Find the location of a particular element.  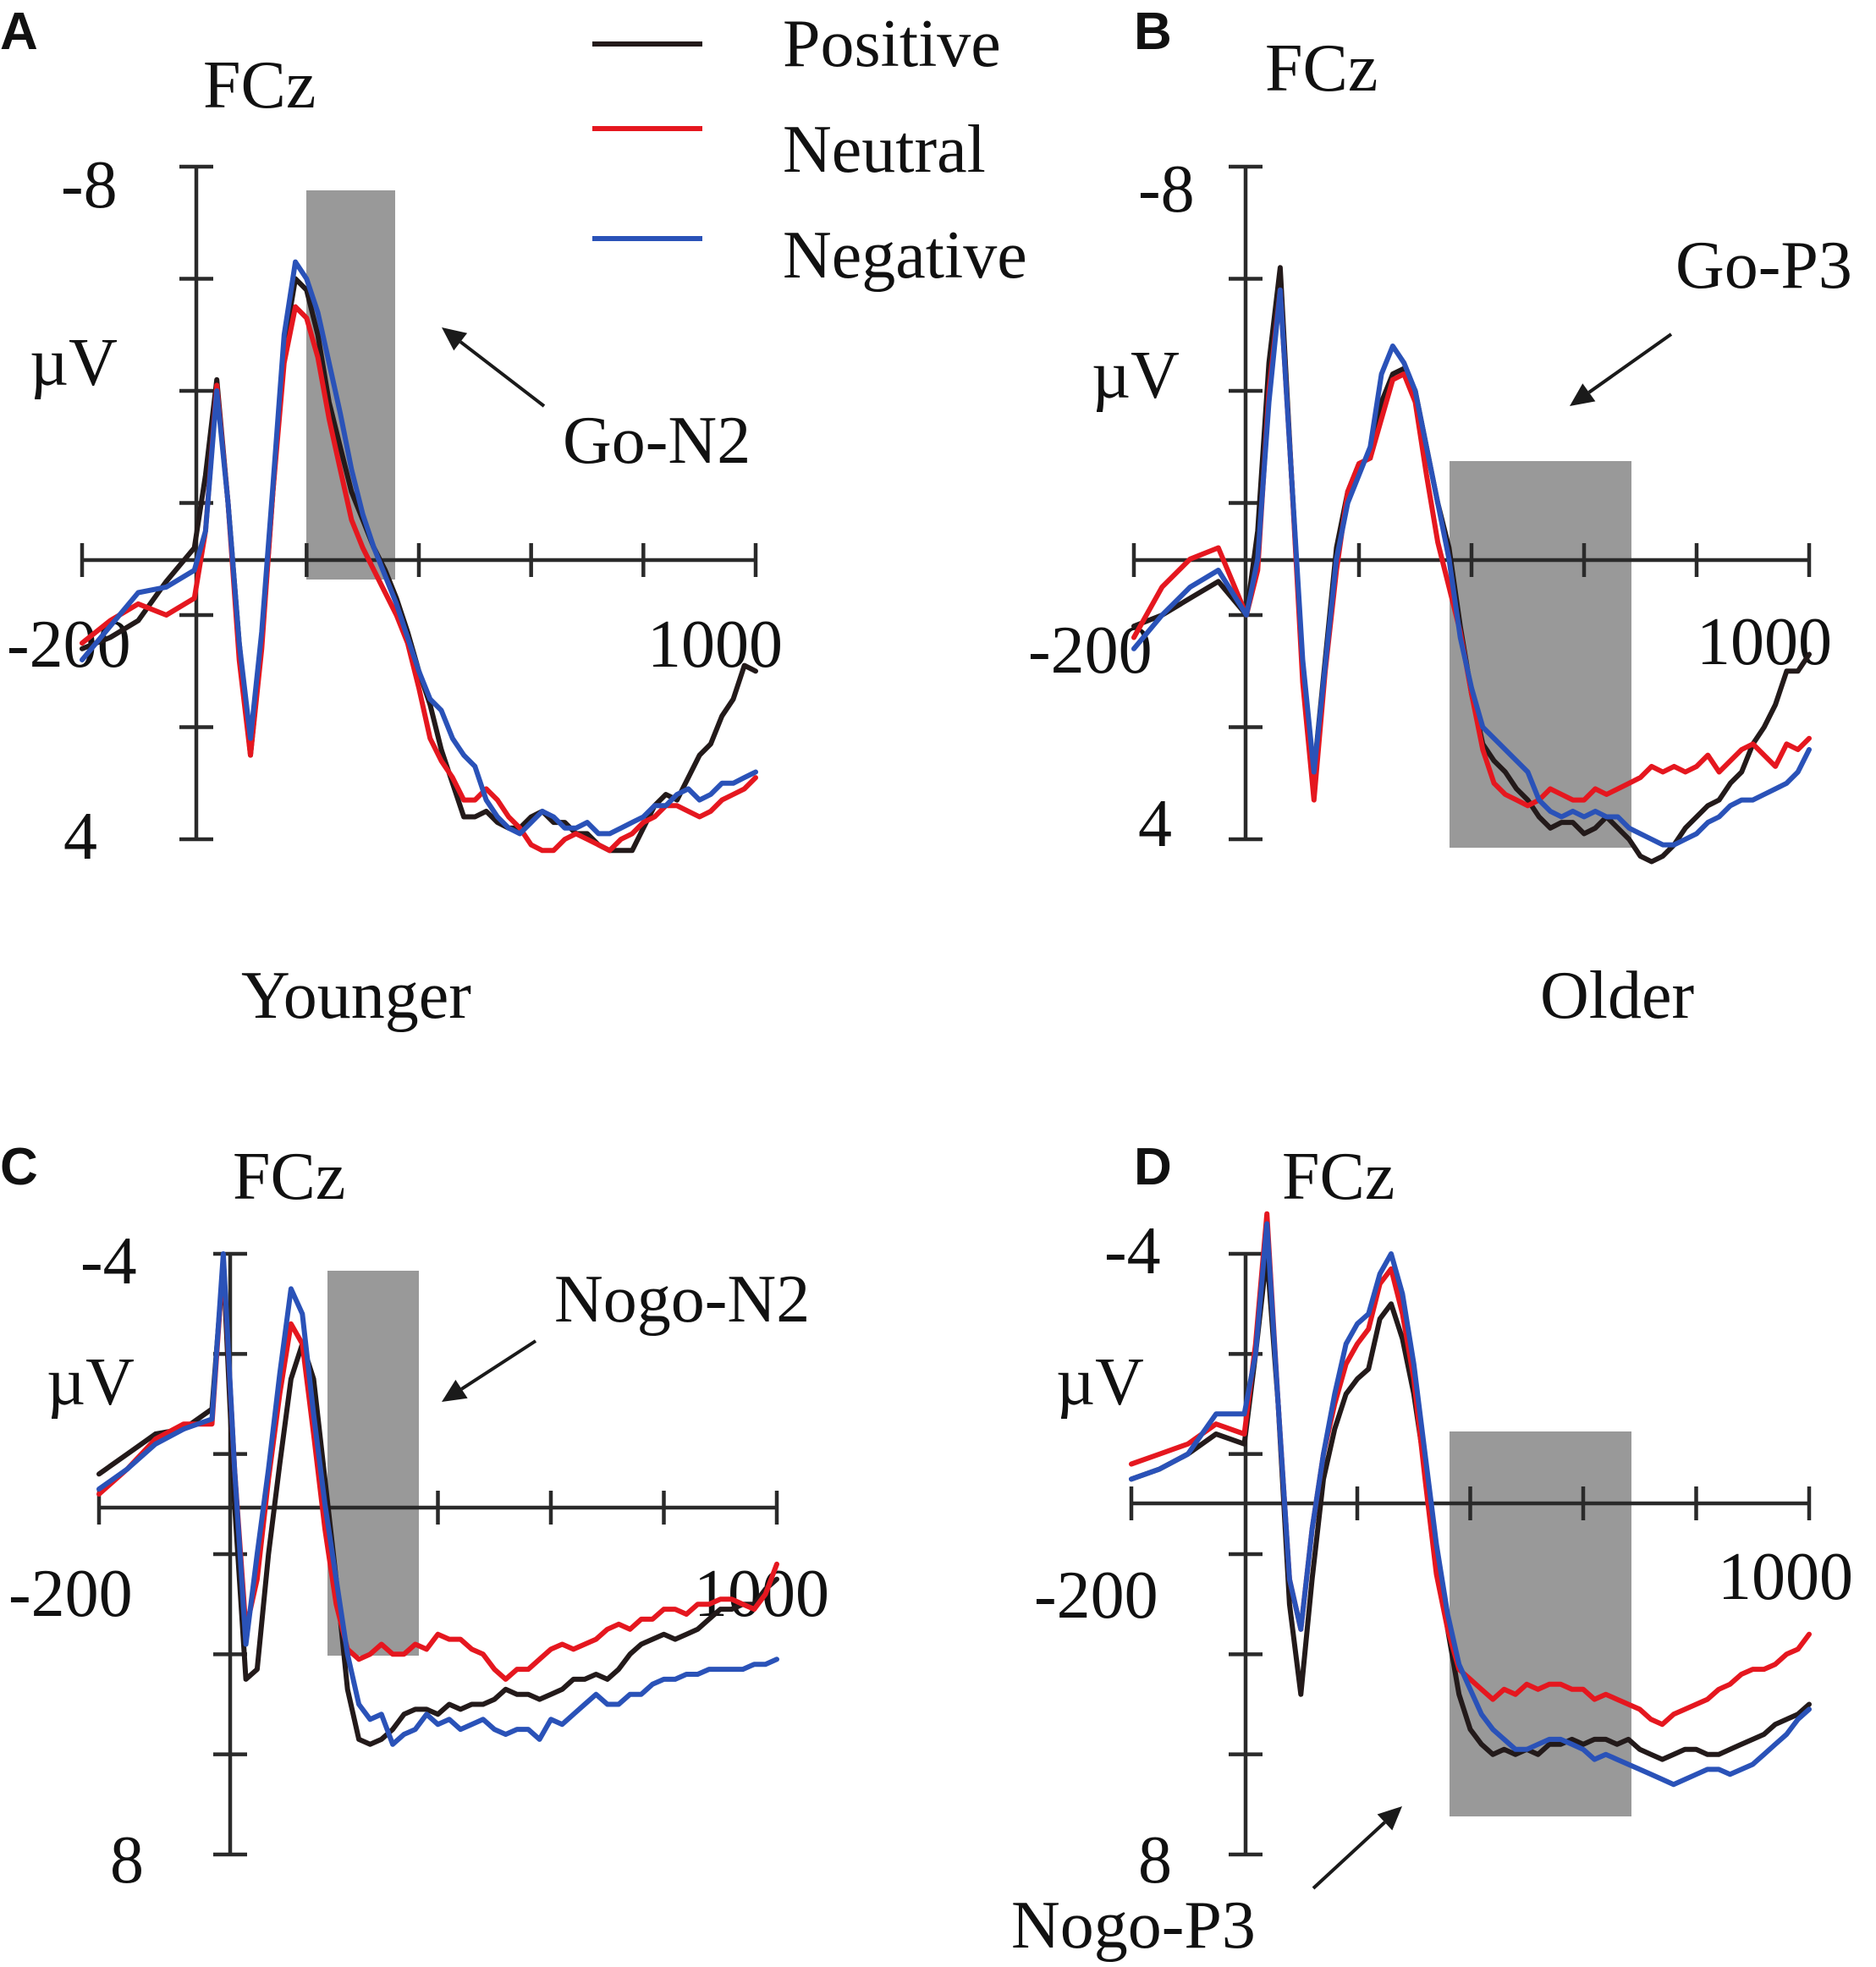

panel-letter-a: A is located at coordinates (19, 32).